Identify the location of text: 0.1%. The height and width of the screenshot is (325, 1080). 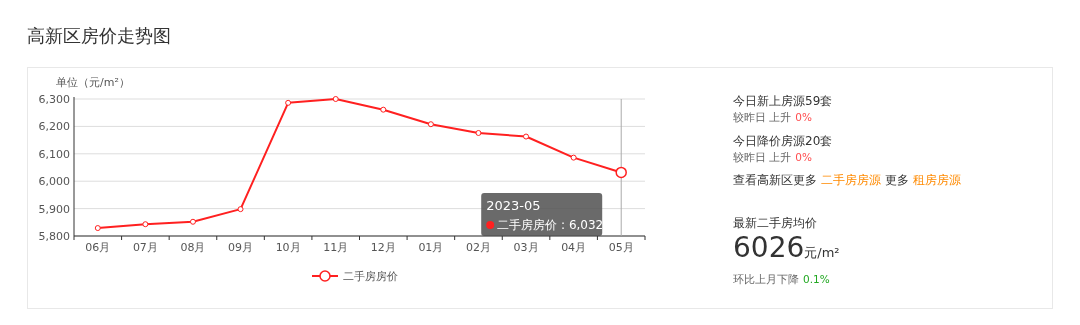
(816, 279).